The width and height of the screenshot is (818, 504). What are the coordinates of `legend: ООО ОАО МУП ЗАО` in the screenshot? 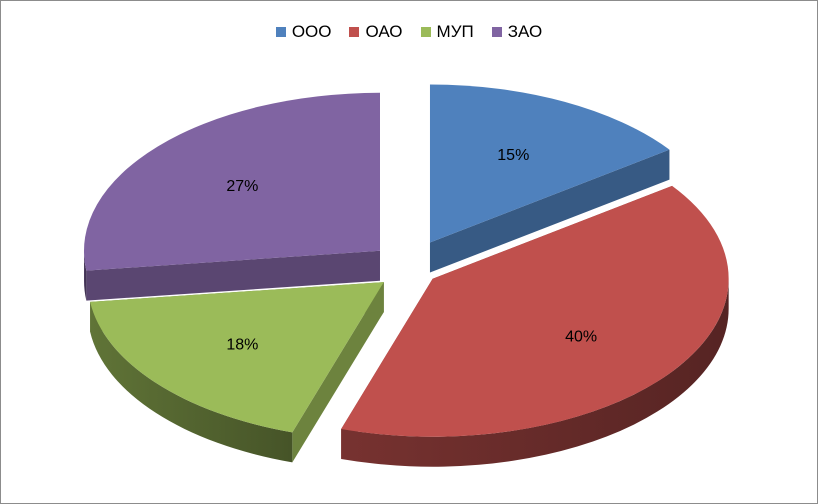 It's located at (409, 32).